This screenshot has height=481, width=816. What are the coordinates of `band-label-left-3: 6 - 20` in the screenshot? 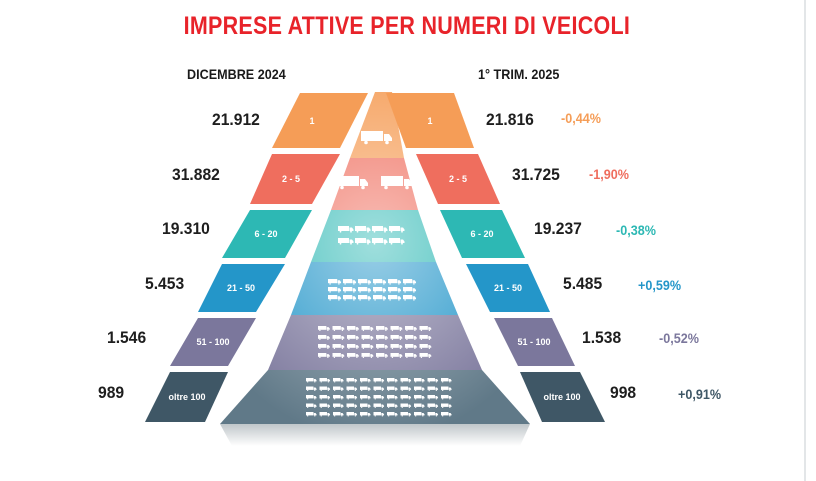 It's located at (265, 234).